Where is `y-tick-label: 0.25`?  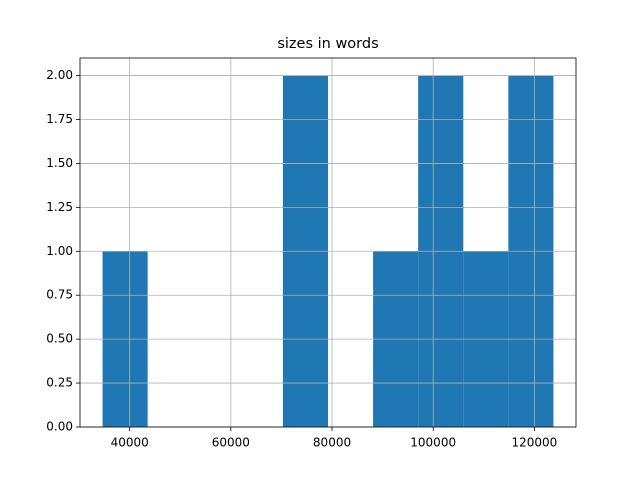 y-tick-label: 0.25 is located at coordinates (59, 383).